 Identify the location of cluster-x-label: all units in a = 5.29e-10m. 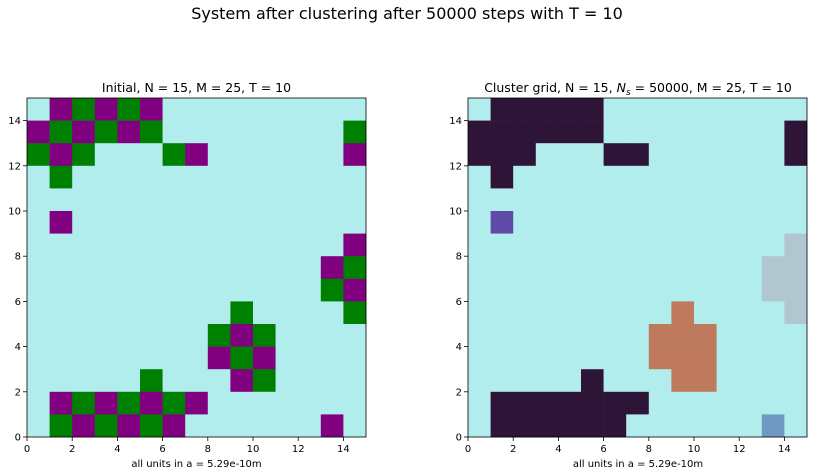
(638, 464).